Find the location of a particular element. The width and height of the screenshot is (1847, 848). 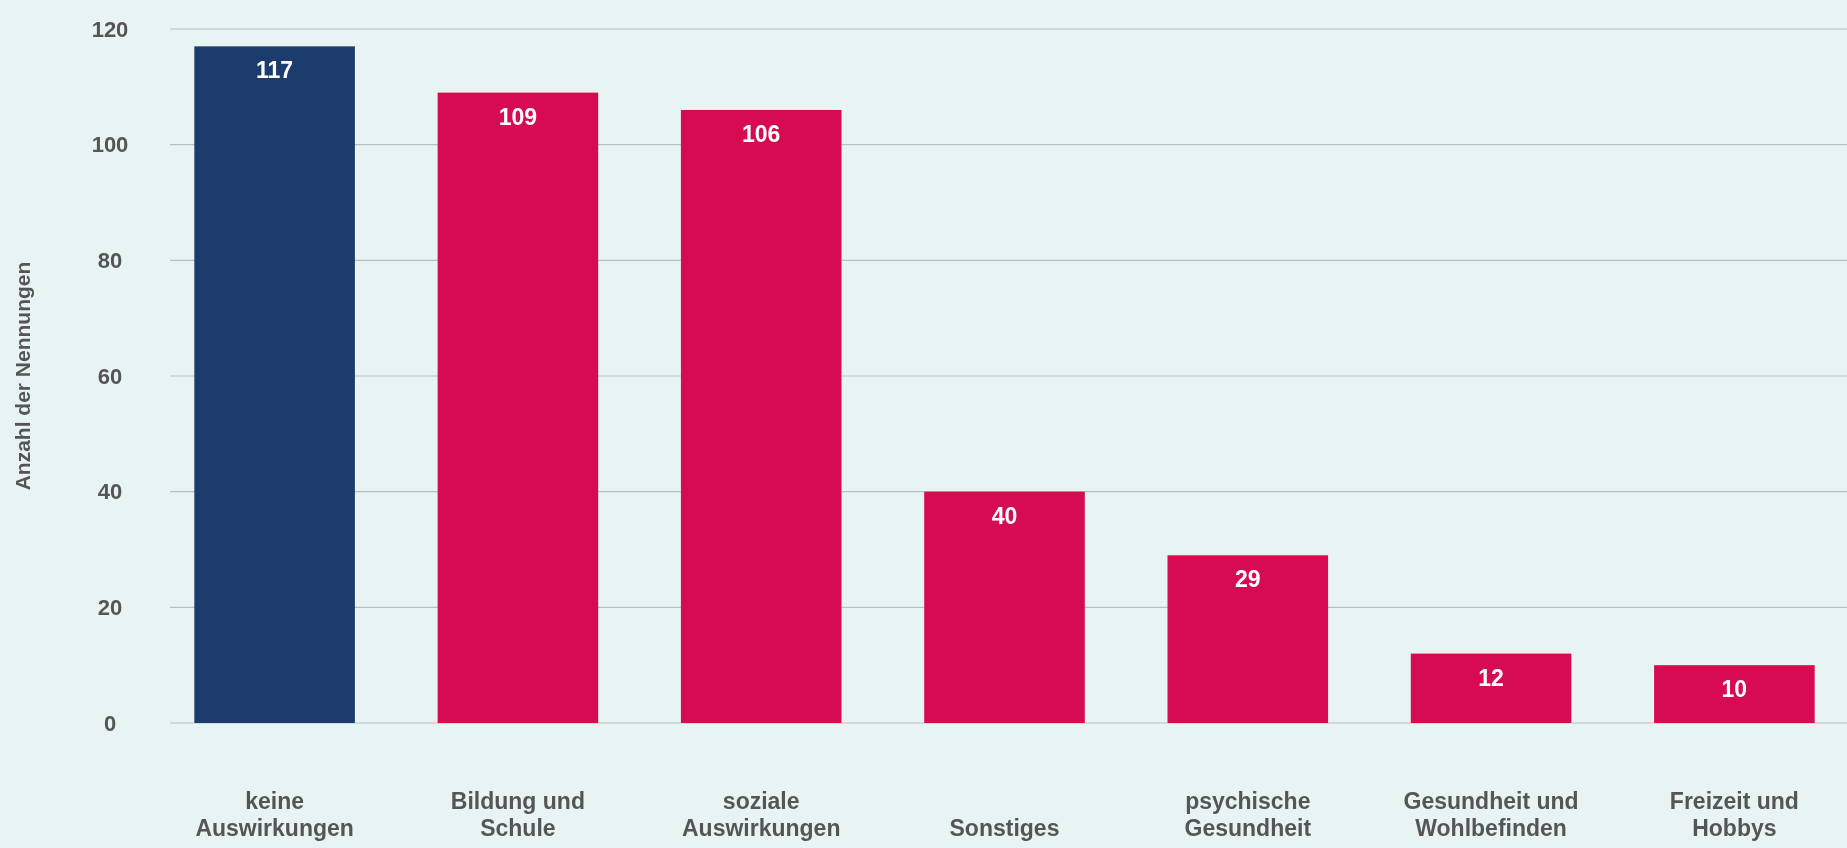

y-tick-label: 20 is located at coordinates (110, 608).